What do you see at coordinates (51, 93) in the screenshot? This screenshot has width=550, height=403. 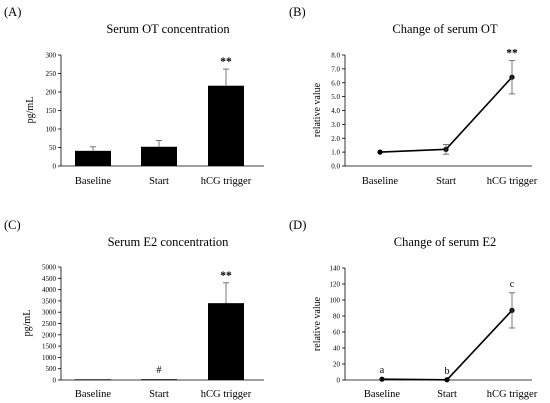 I see `y-tick-label: 200` at bounding box center [51, 93].